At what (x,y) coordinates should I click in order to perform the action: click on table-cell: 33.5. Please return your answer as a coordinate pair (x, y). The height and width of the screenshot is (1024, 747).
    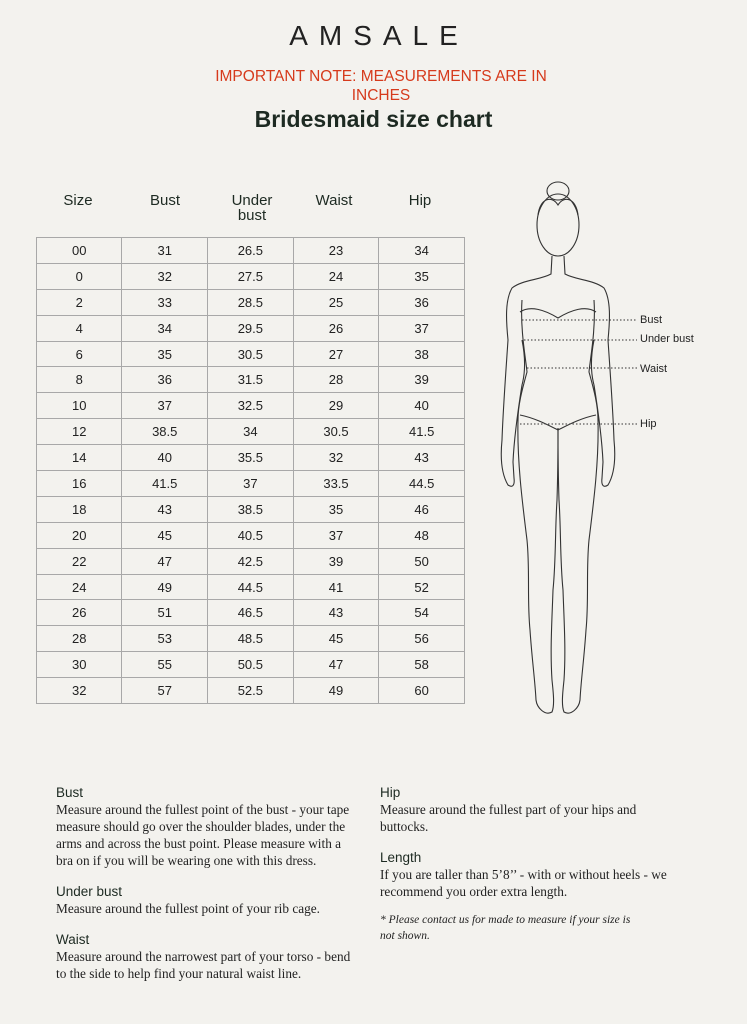
    Looking at the image, I should click on (336, 483).